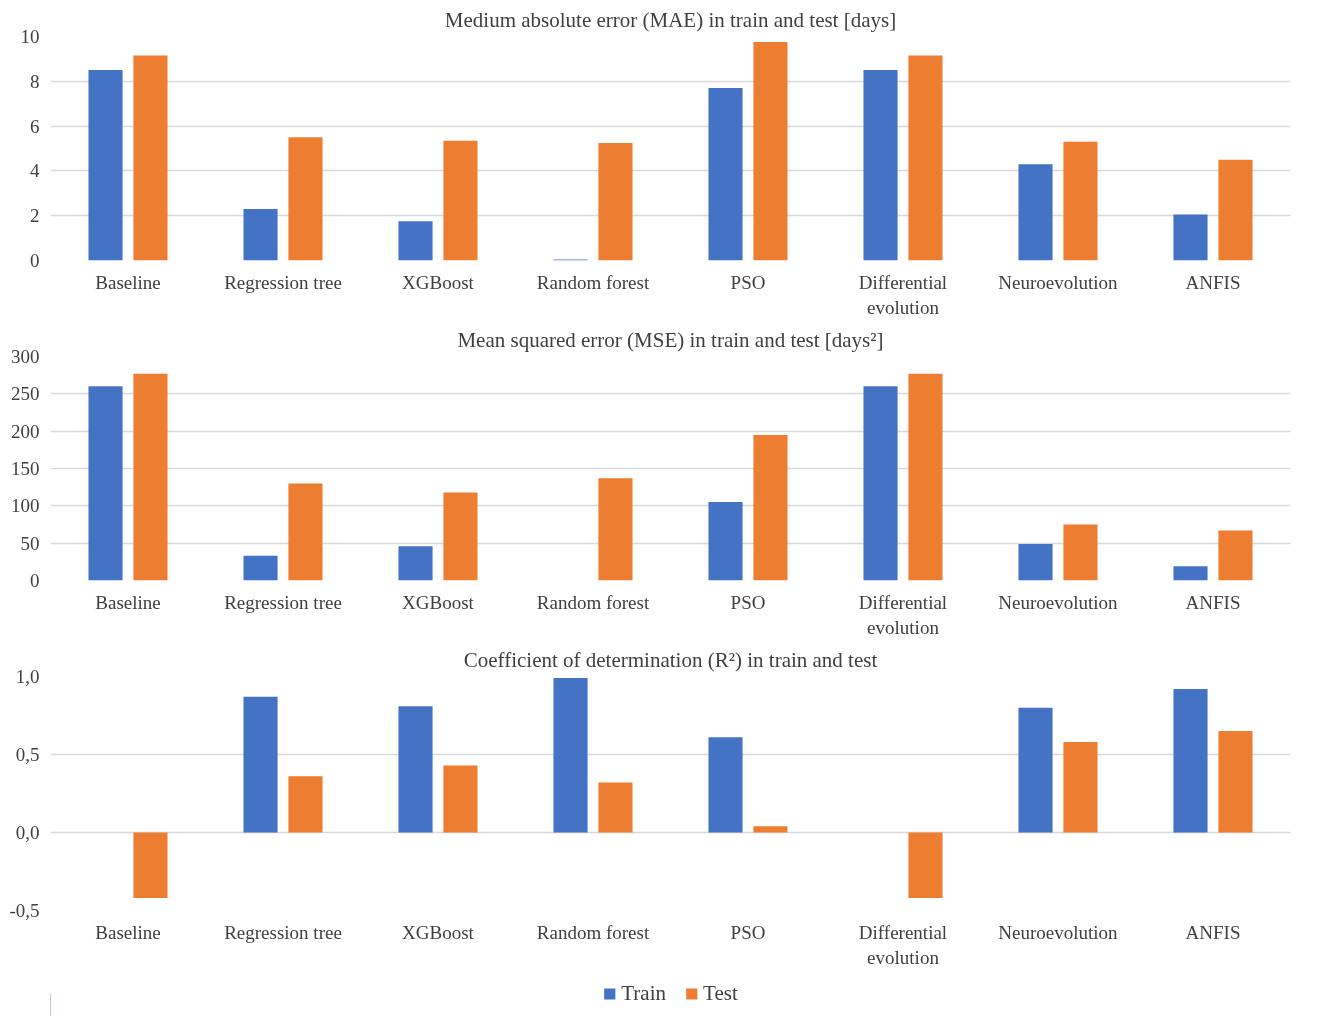  I want to click on chart-title: Coefficient of determination (R²) in train and test, so click(670, 659).